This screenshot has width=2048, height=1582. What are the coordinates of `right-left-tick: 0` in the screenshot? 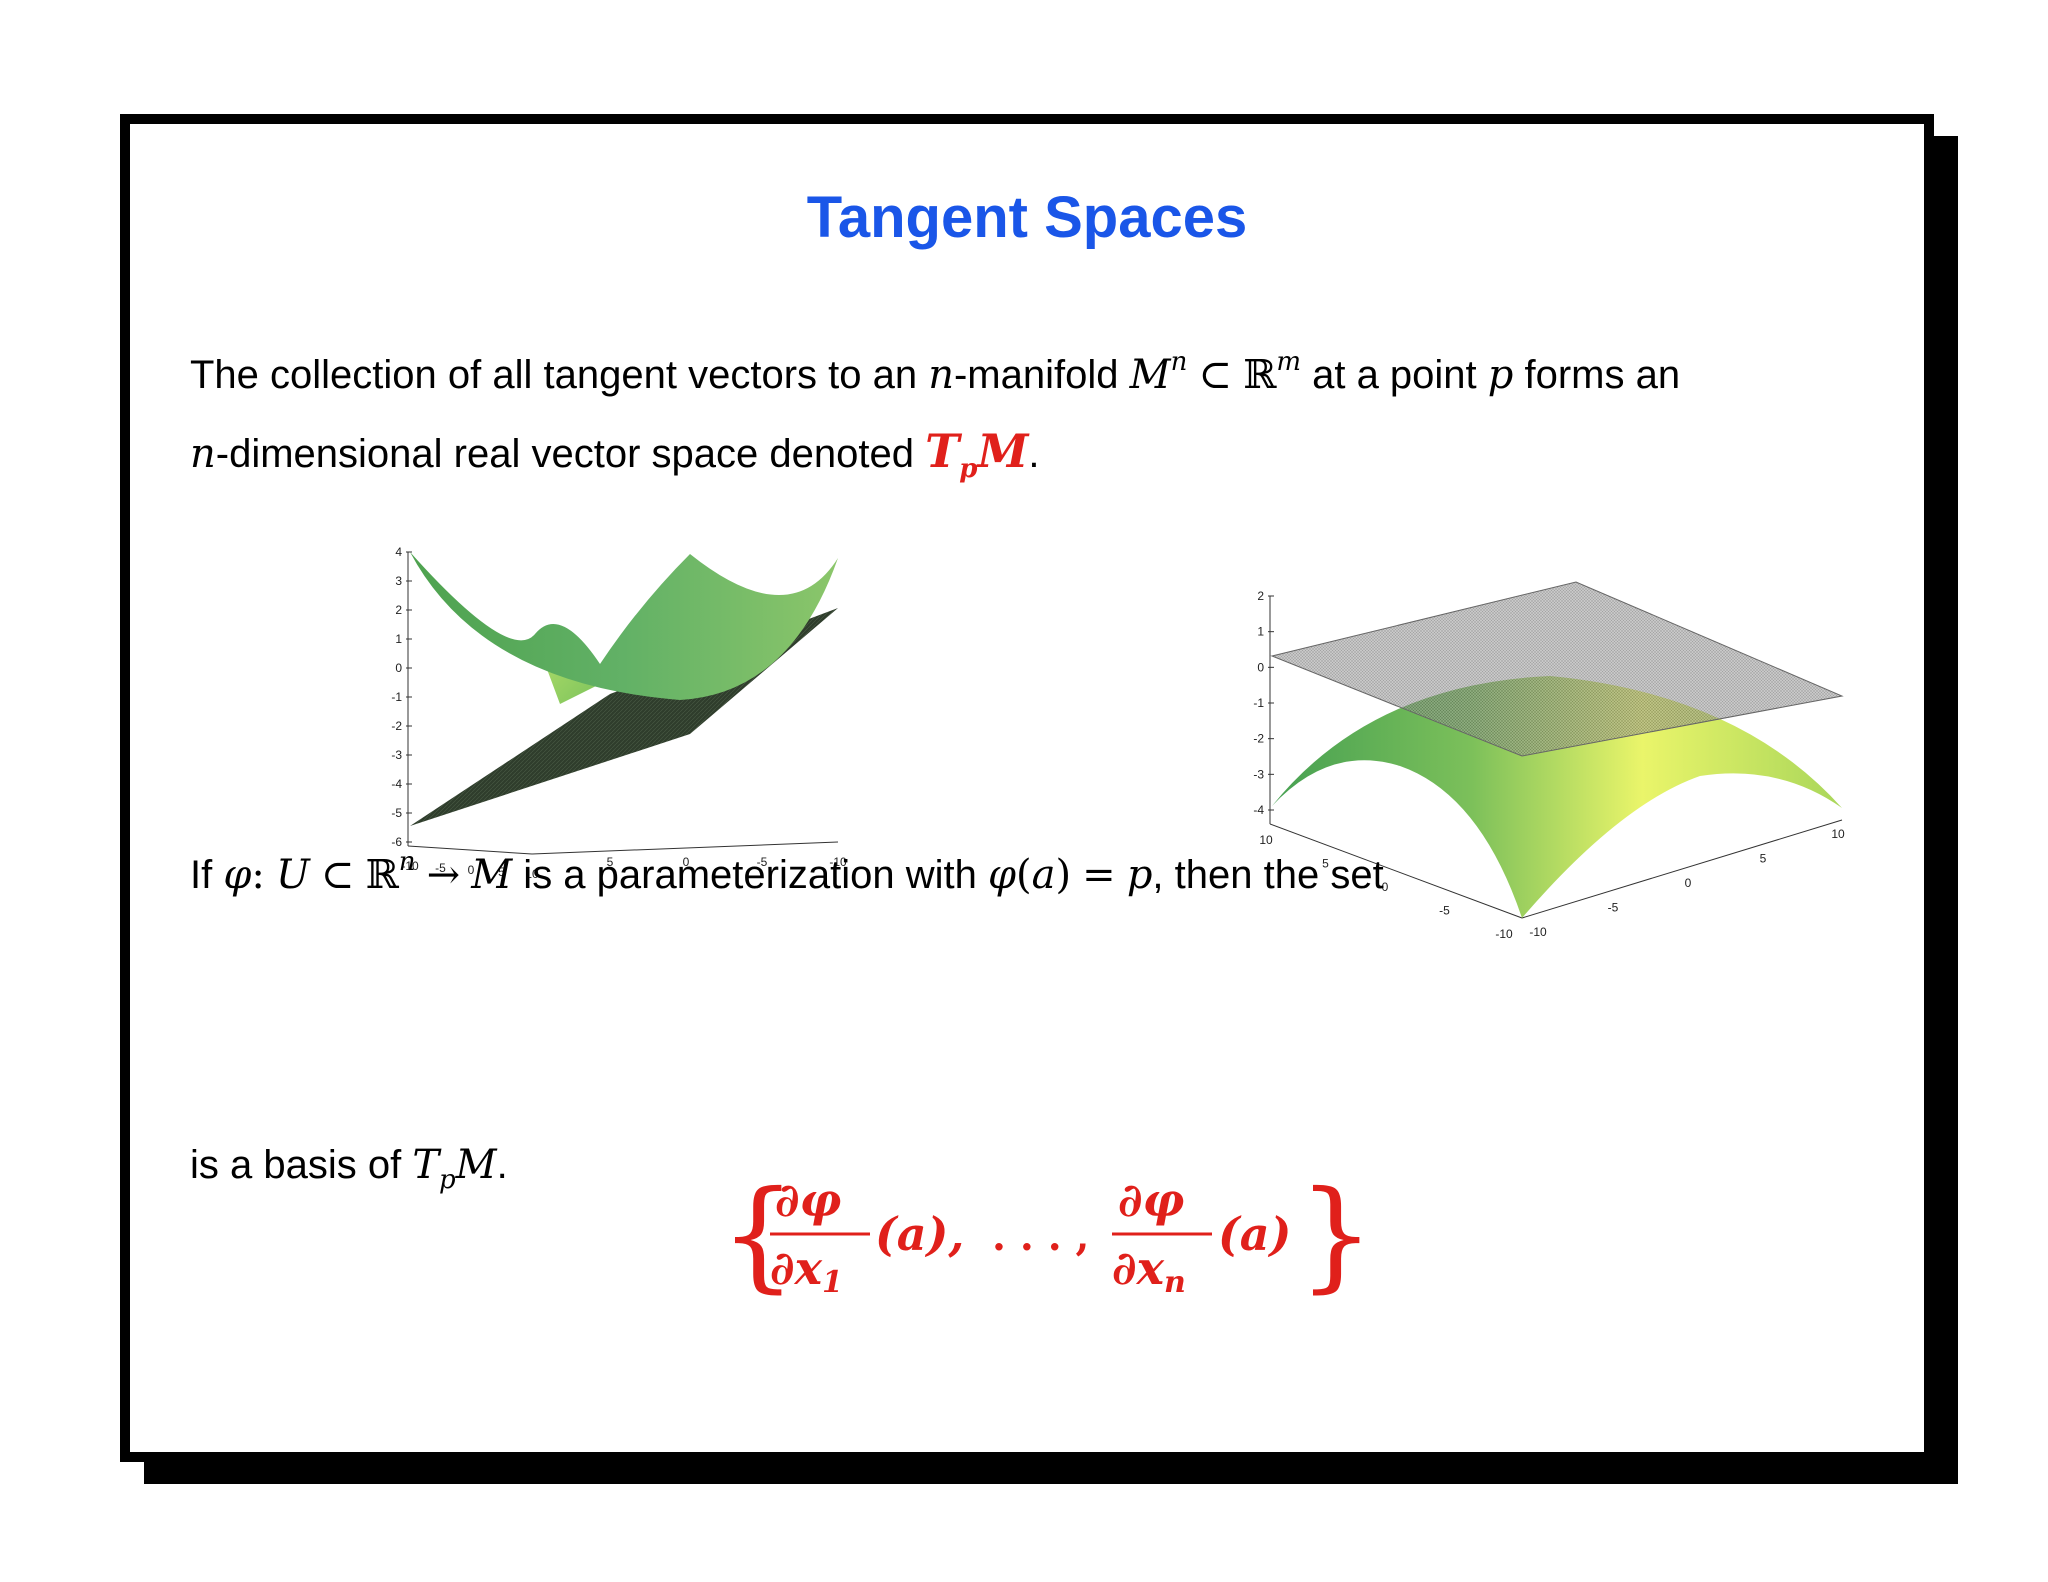 It's located at (1385, 887).